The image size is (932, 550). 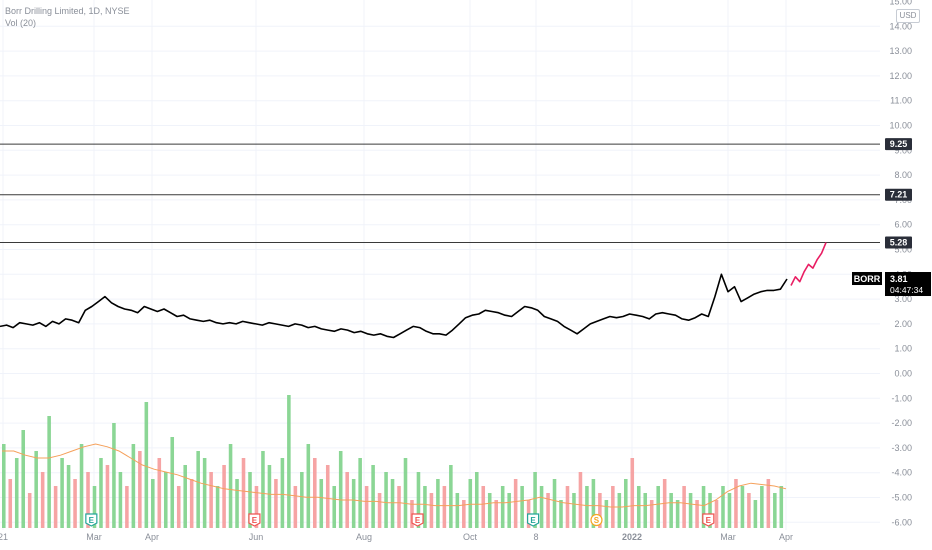 I want to click on symbol-title: Borr Drilling Limited, 1D, NYSE, so click(x=67, y=11).